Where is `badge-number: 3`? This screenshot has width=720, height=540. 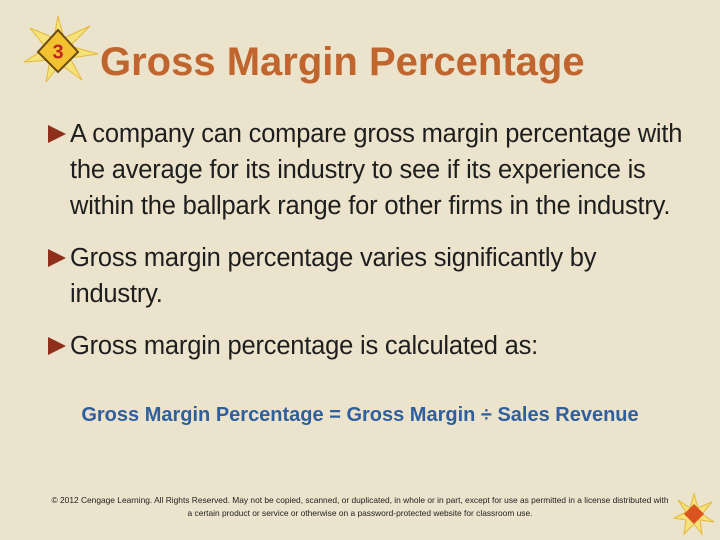
badge-number: 3 is located at coordinates (57, 52).